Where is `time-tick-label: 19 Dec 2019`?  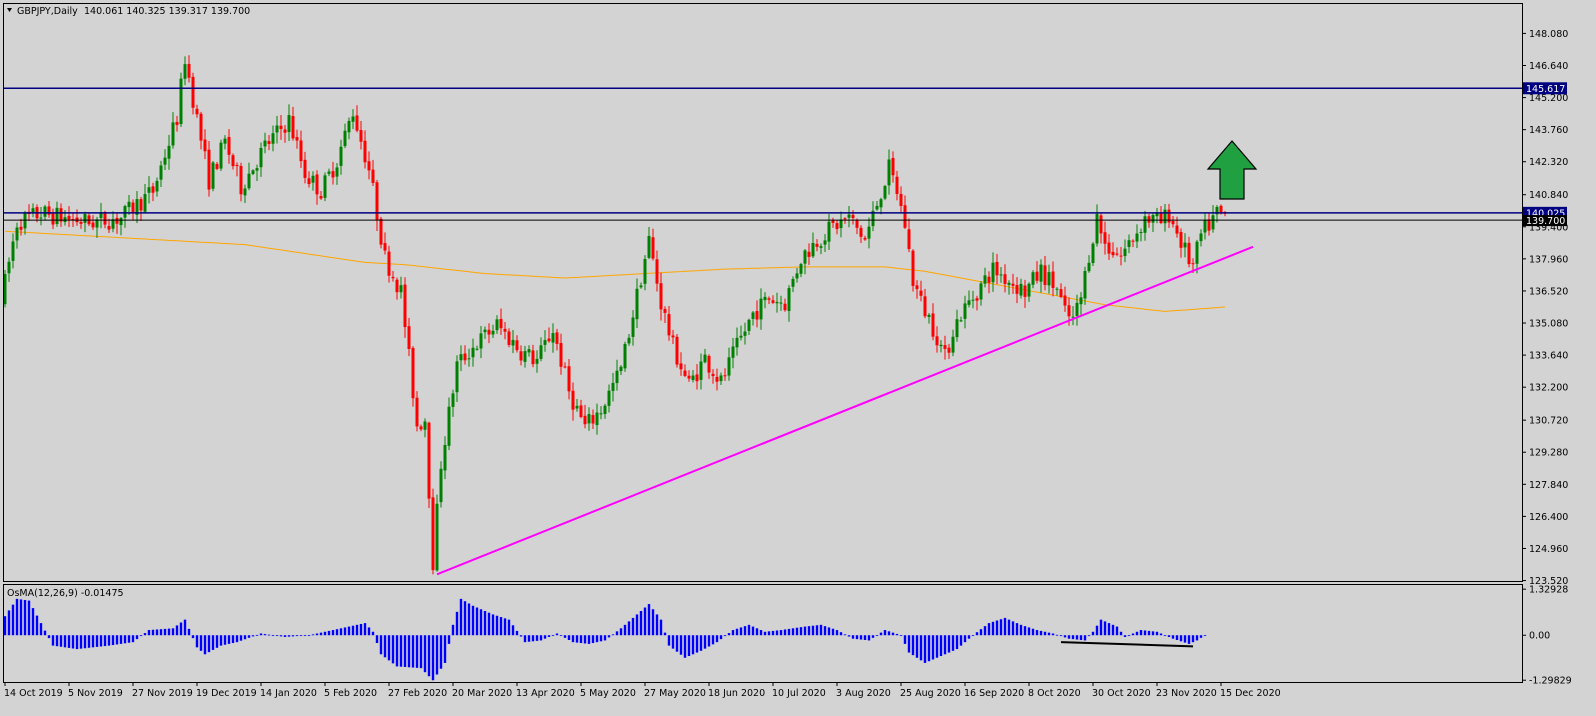 time-tick-label: 19 Dec 2019 is located at coordinates (226, 693).